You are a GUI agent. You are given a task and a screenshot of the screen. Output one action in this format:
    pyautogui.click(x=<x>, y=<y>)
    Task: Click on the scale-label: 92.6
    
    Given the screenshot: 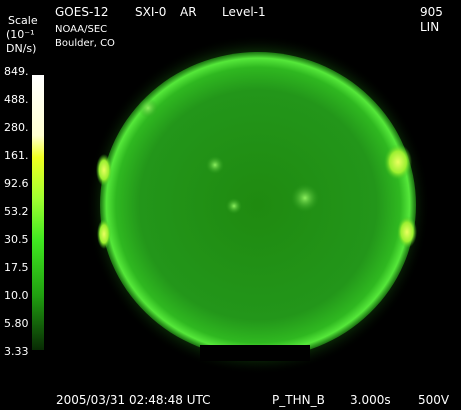 What is the action you would take?
    pyautogui.click(x=16, y=183)
    